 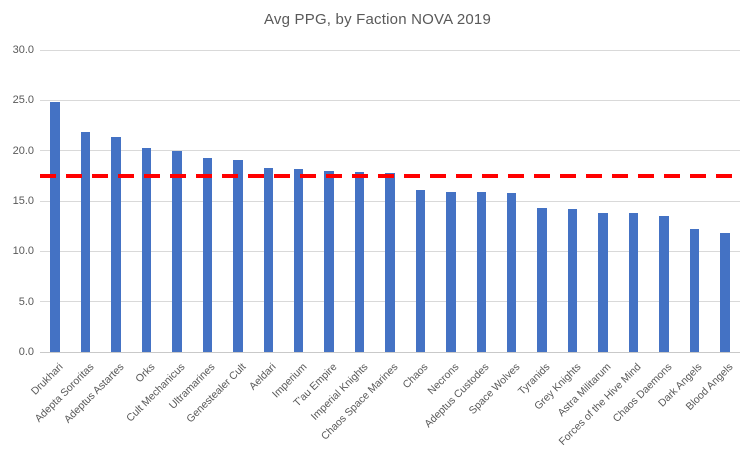 What do you see at coordinates (390, 352) in the screenshot?
I see `x-axis-line` at bounding box center [390, 352].